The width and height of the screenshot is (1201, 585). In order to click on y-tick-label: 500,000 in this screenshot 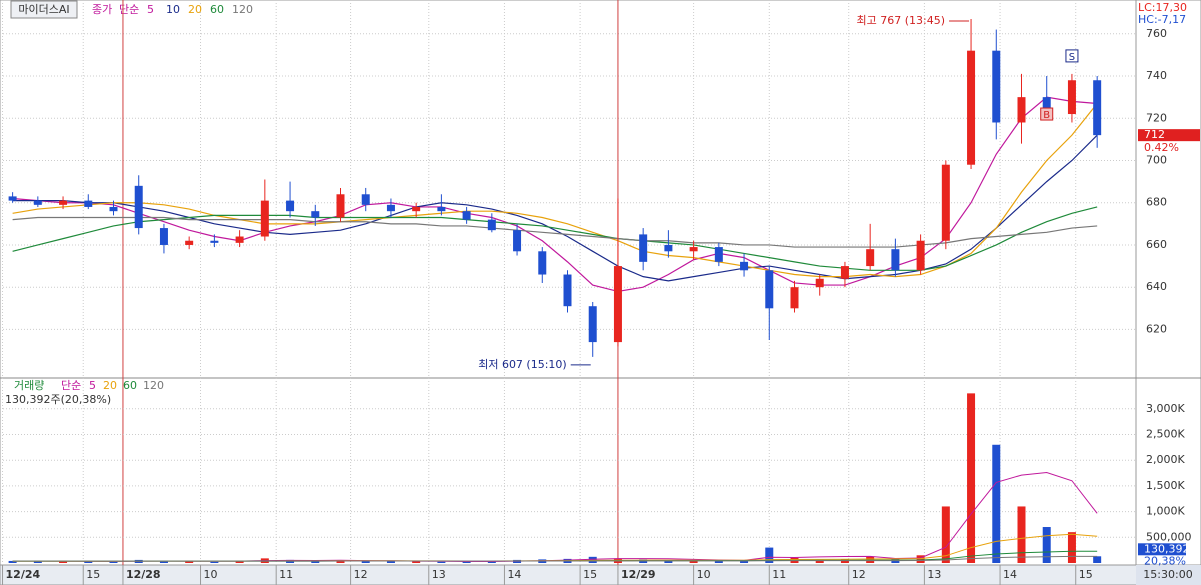, I will do `click(1169, 536)`.